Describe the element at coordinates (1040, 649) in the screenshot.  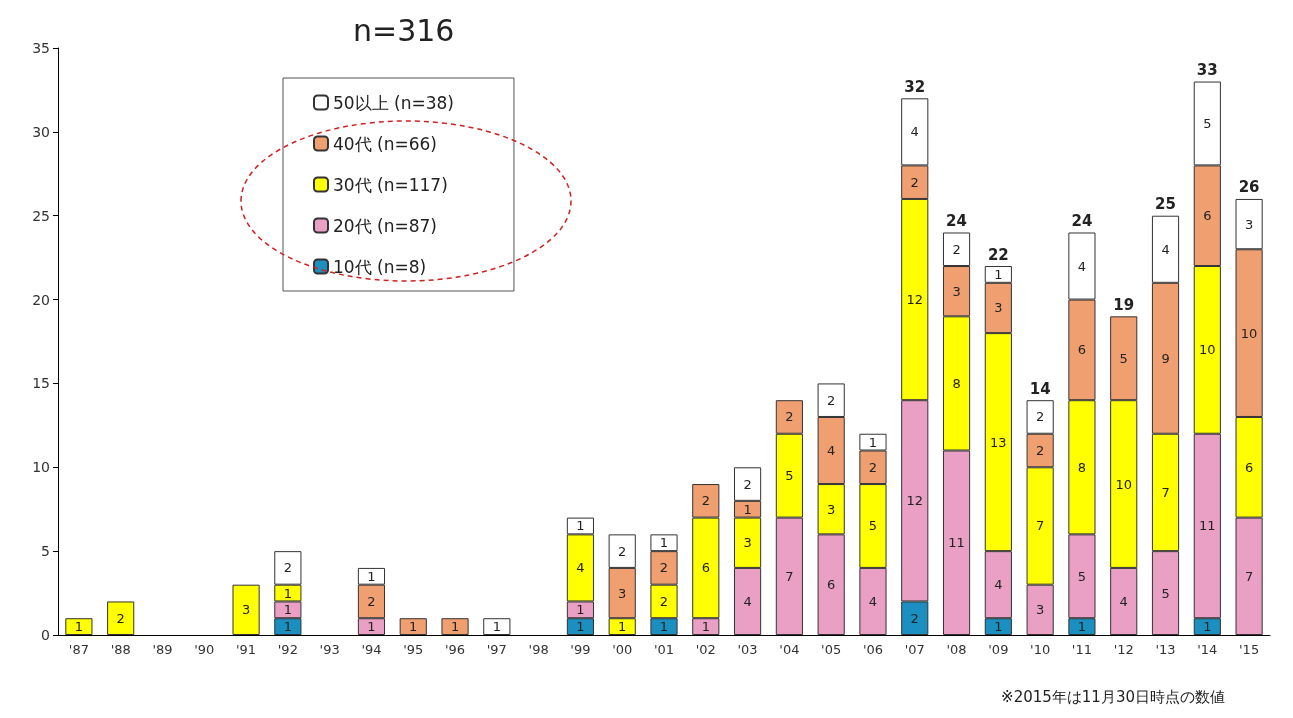
I see `x-tick-label: '10` at that location.